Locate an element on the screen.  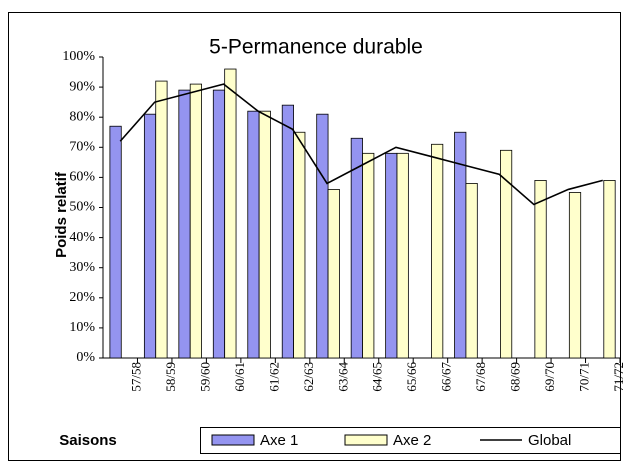
legend is located at coordinates (410, 440).